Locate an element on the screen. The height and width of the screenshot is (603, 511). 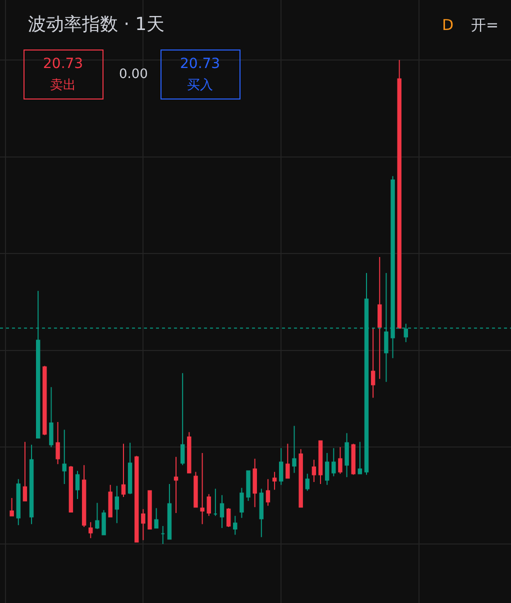
annotation: 卖出 is located at coordinates (63, 85).